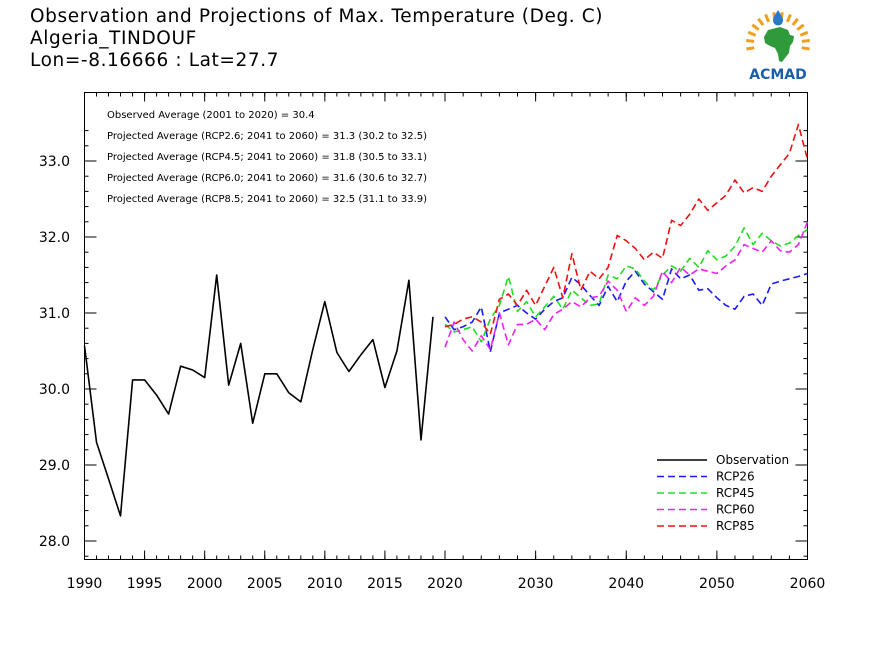  I want to click on x-tick-label: 2020, so click(445, 584).